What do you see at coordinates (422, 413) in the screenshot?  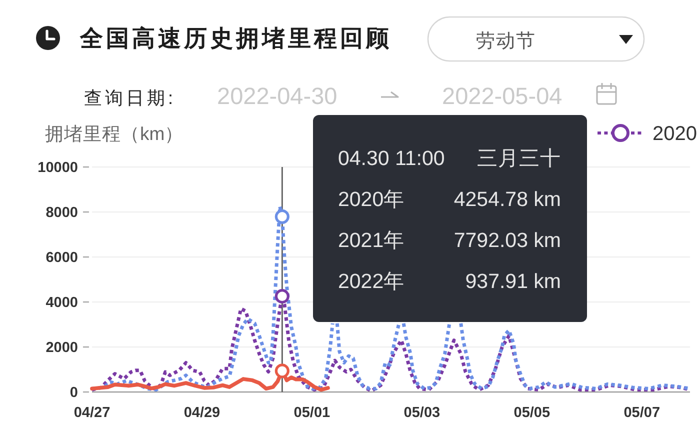 I see `x-tick-label: 05/03` at bounding box center [422, 413].